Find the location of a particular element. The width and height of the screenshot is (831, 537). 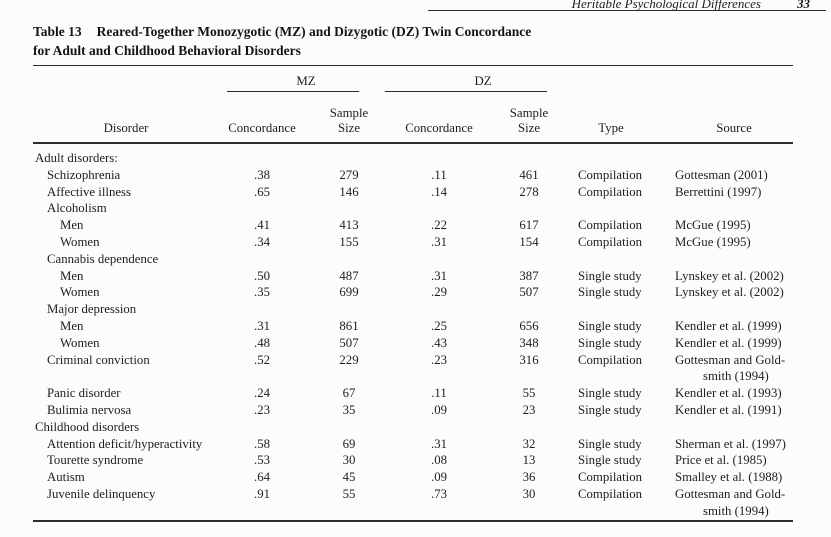

cell-source: McGue (1995) is located at coordinates (721, 242).